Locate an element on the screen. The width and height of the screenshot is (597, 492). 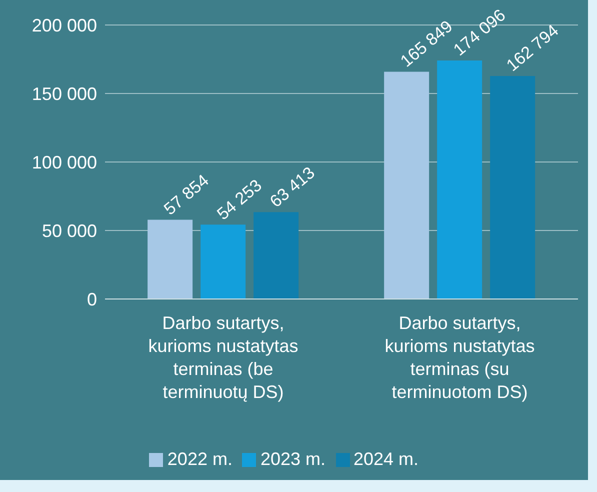
y-tick-label: 50 000 is located at coordinates (69, 230).